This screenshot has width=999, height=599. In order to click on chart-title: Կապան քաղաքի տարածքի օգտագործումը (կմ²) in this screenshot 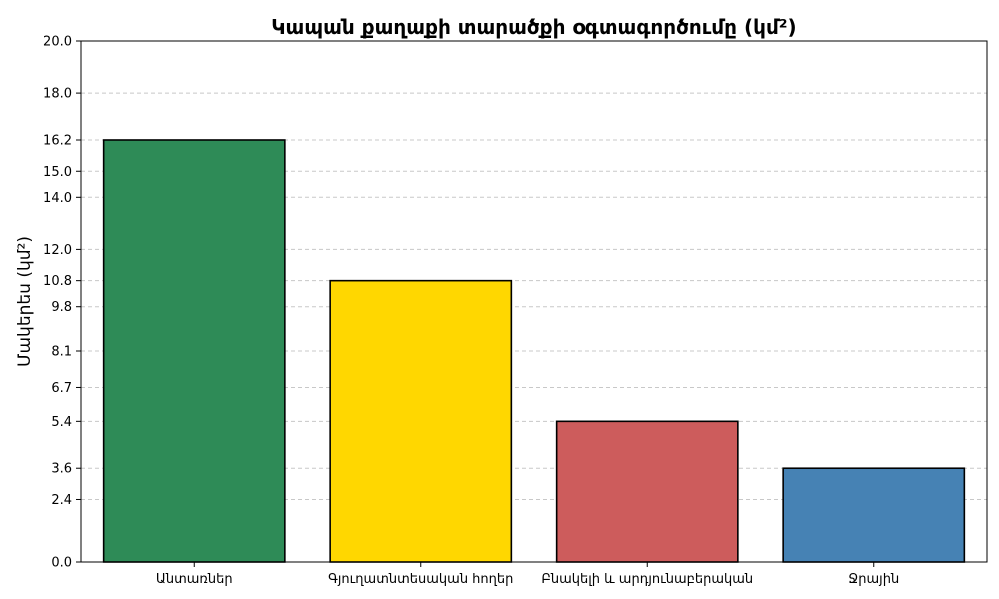, I will do `click(533, 27)`.